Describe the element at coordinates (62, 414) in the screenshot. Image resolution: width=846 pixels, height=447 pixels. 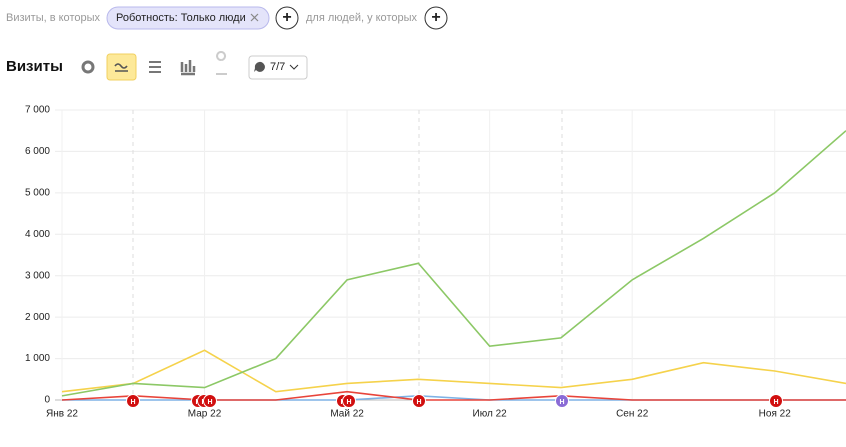
I see `x-tick-label: Янв 22` at that location.